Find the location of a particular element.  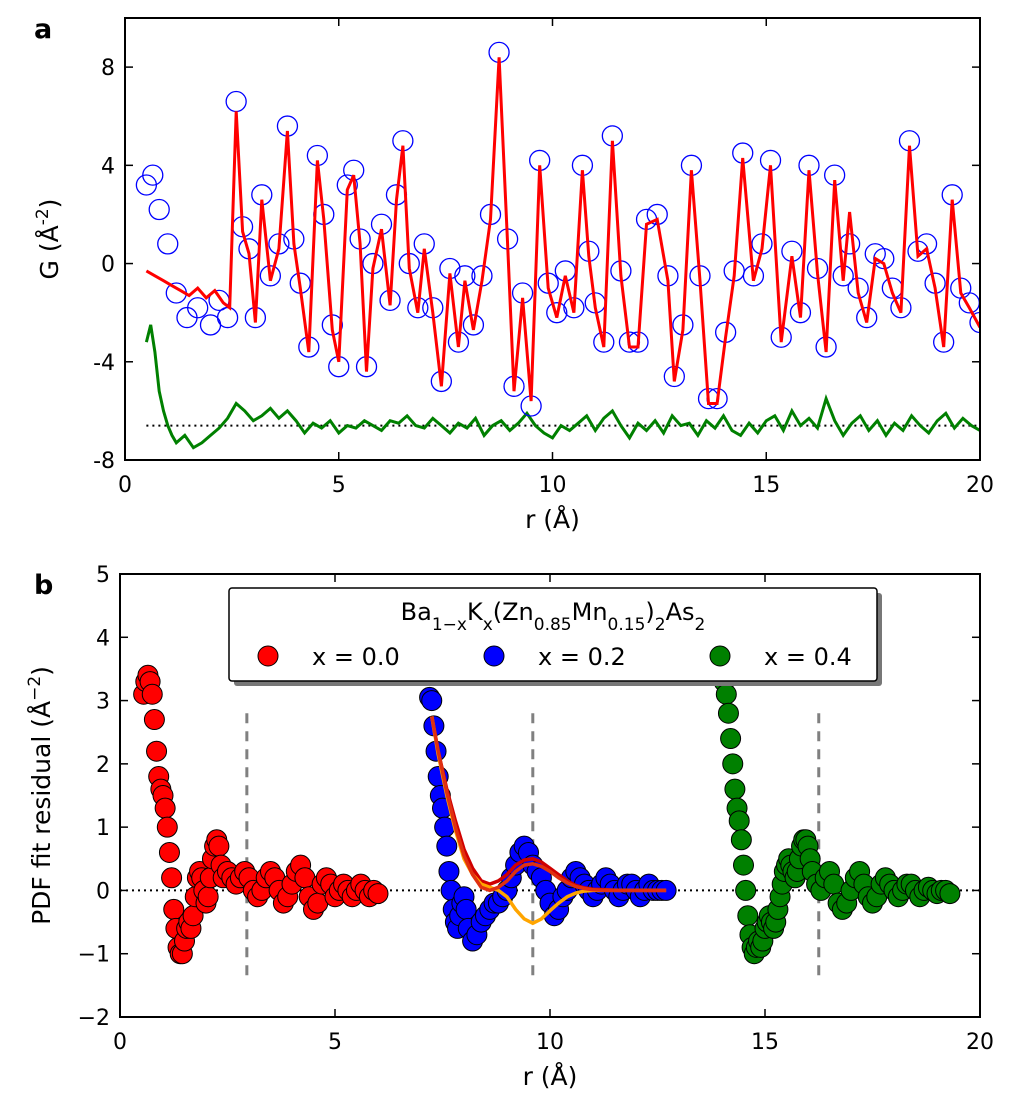

y-tick-label: 8 is located at coordinates (108, 68).